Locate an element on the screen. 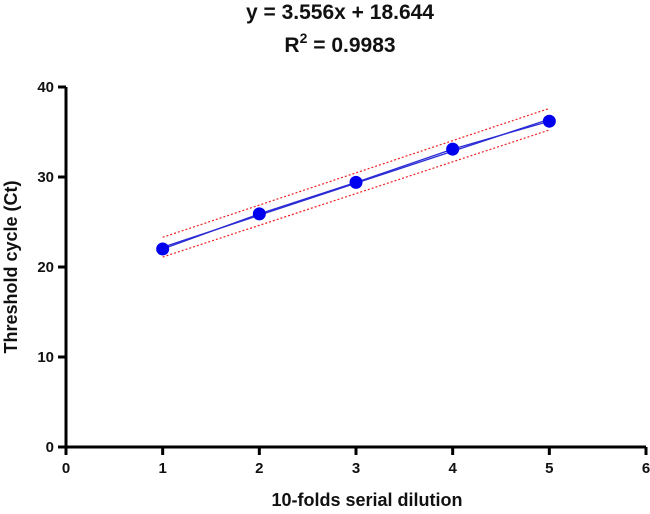  x-tick-label: 1 is located at coordinates (162, 468).